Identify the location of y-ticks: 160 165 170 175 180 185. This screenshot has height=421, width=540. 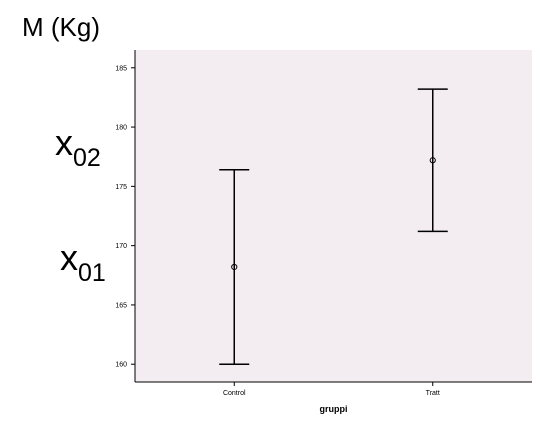
(125, 216).